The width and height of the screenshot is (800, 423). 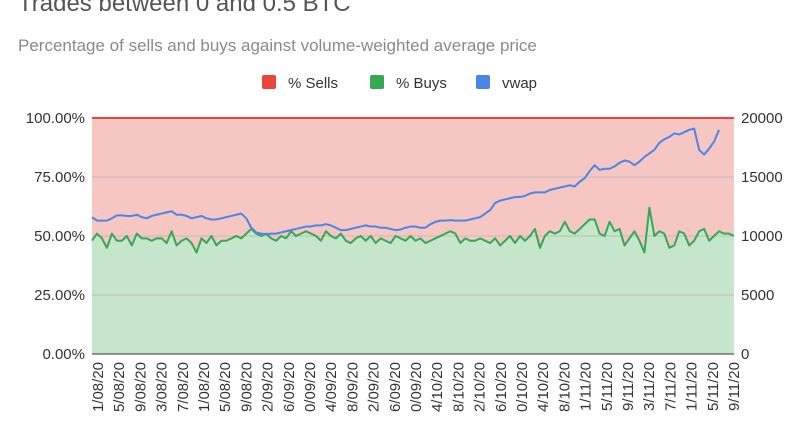 I want to click on left-axis-tick-label: 100.00%, so click(x=55, y=118).